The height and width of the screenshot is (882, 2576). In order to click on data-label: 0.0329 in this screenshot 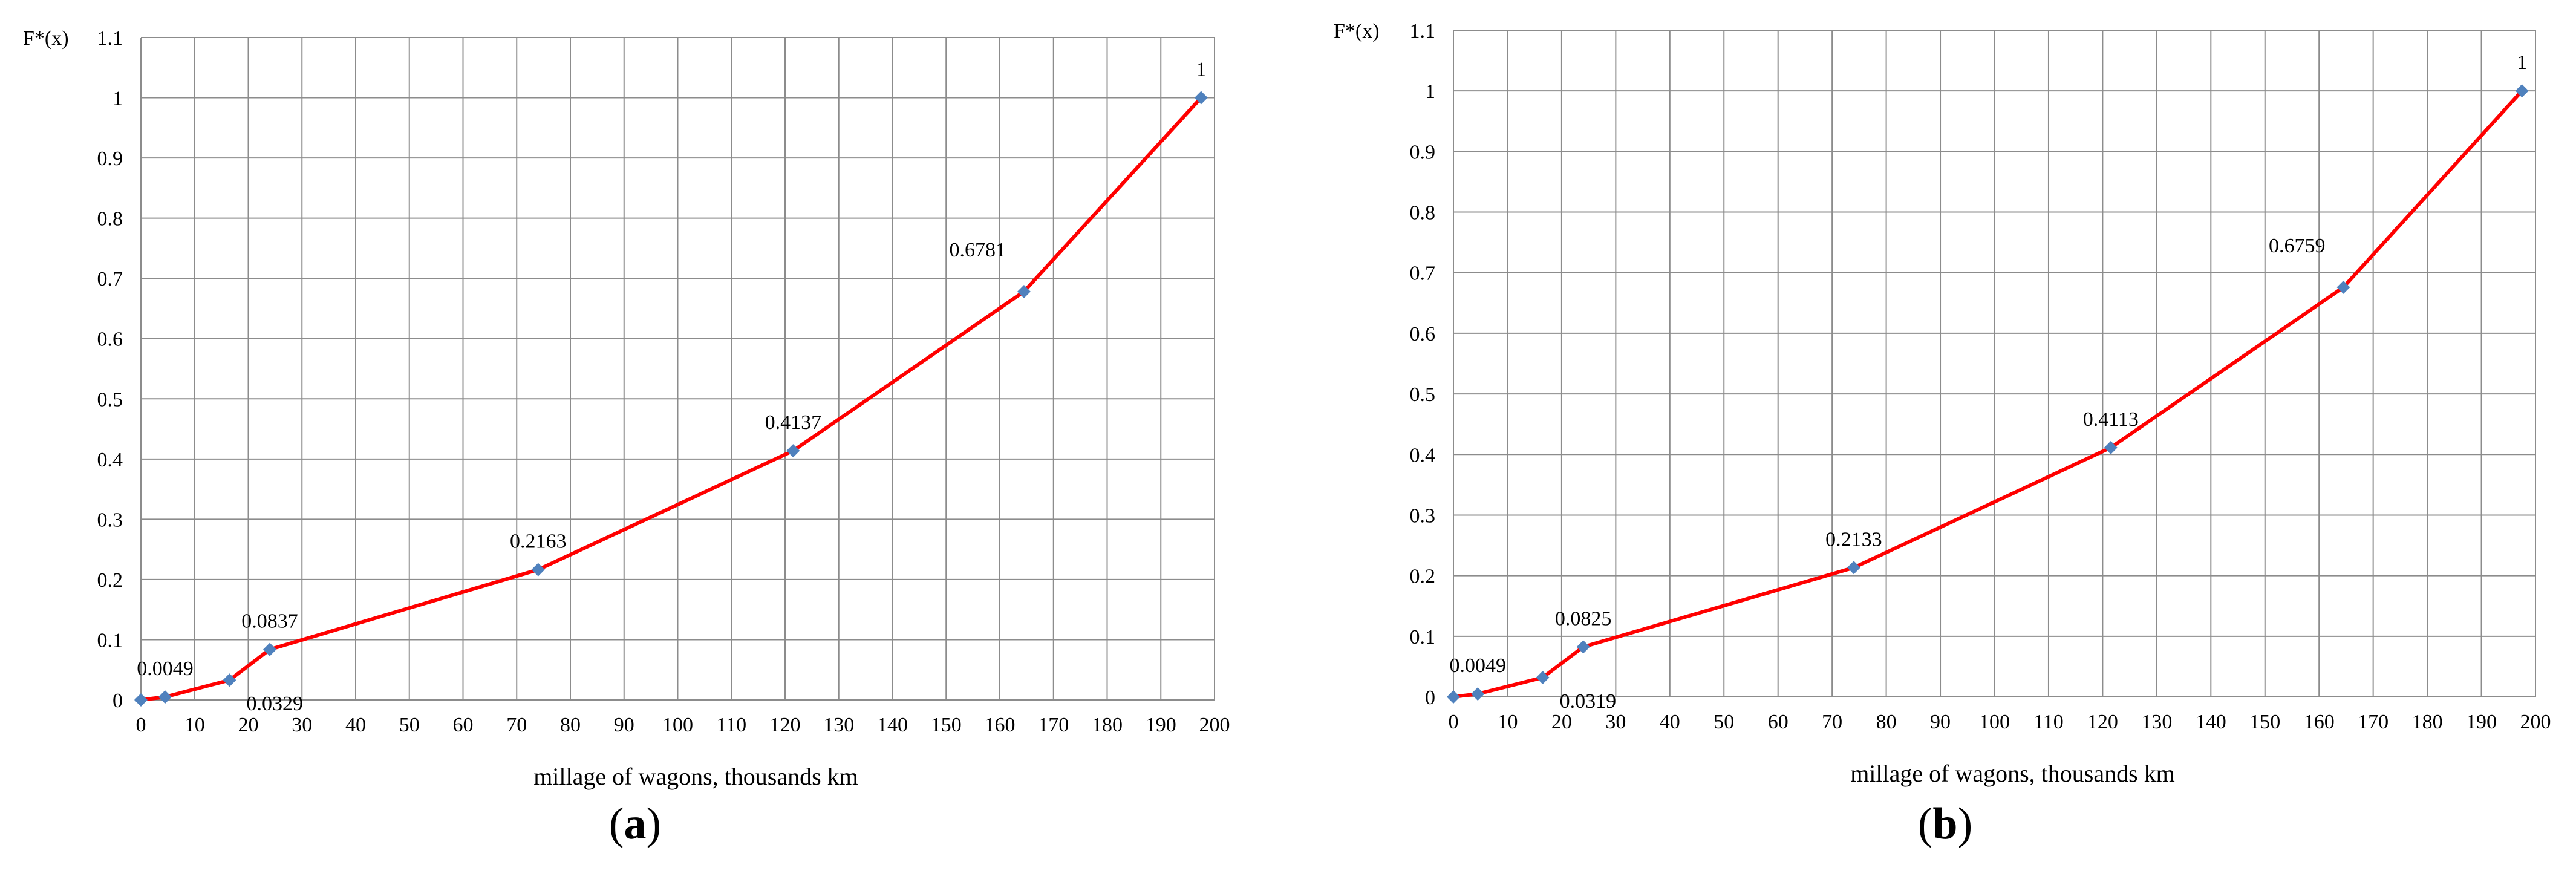, I will do `click(274, 704)`.